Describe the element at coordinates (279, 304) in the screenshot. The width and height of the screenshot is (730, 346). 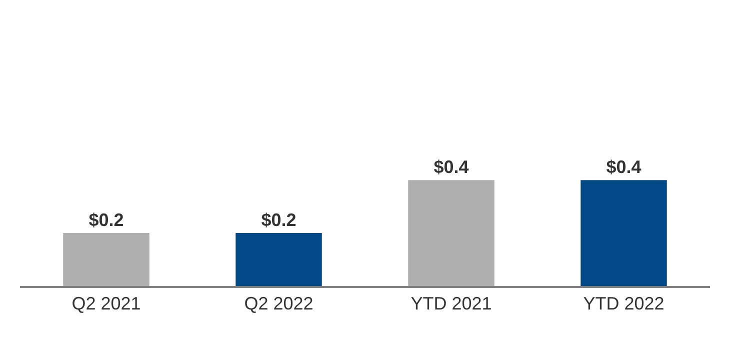
I see `x-tick-label: Q2 2022` at that location.